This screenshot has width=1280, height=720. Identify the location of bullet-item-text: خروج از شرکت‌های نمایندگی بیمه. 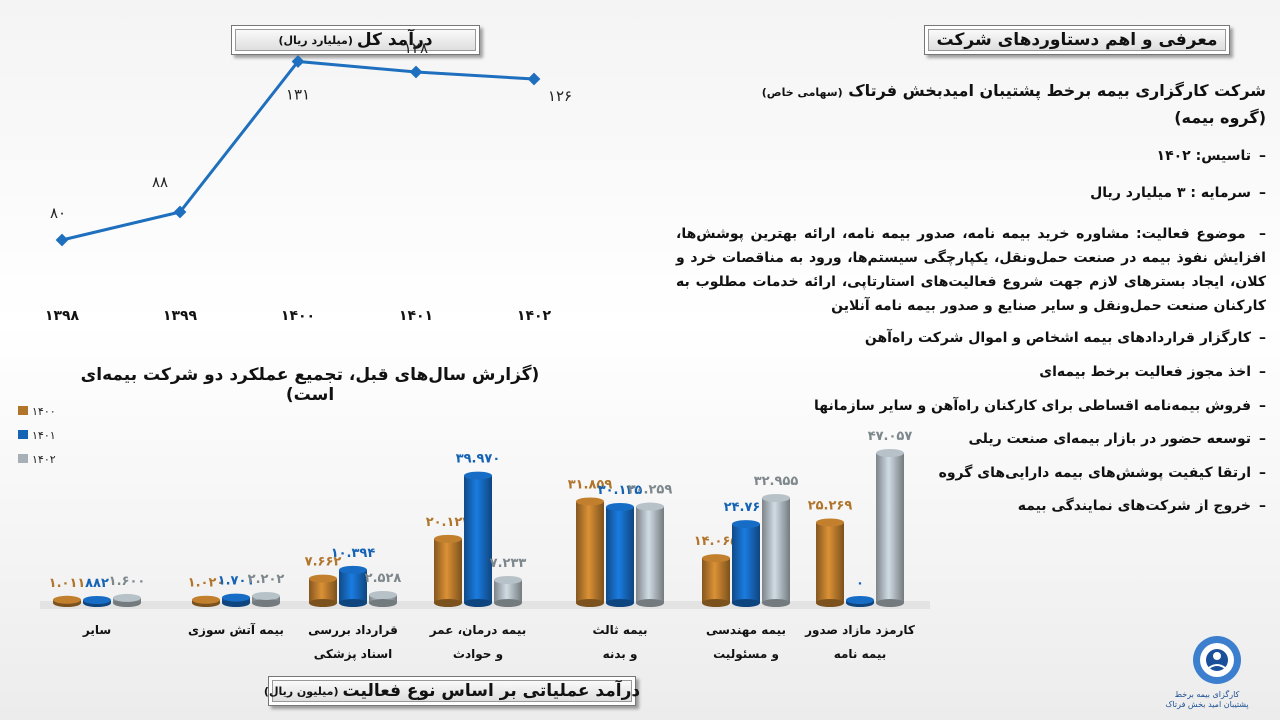
(1134, 506).